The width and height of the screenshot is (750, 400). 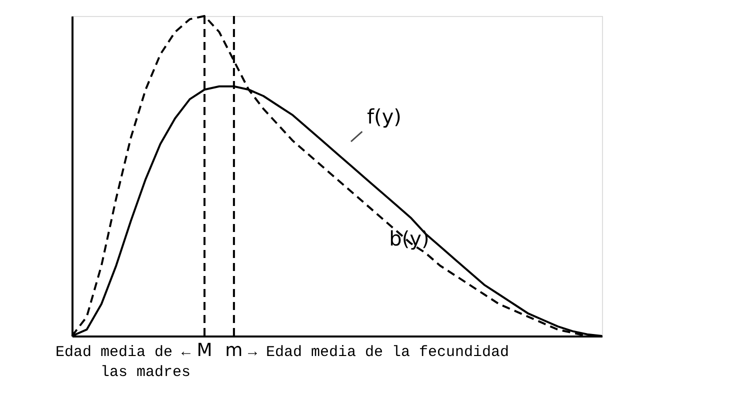 What do you see at coordinates (384, 116) in the screenshot?
I see `series-label: f(y)` at bounding box center [384, 116].